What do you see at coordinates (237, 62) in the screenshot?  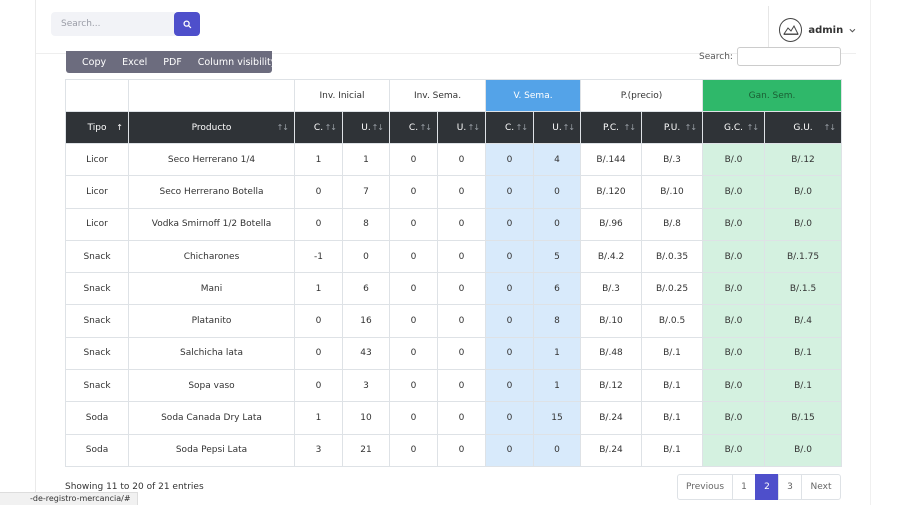 I see `column-visibility-button: Column visibility` at bounding box center [237, 62].